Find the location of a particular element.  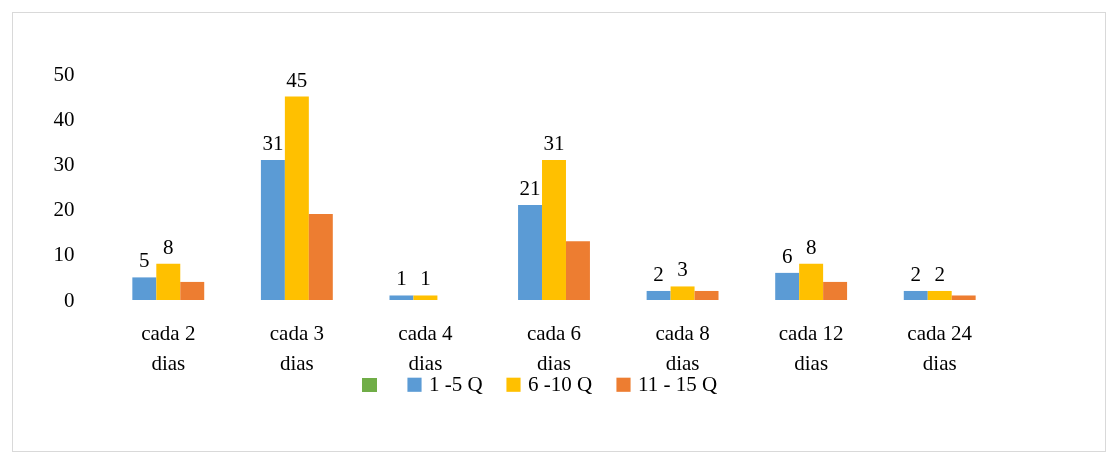

y-tick-label: 30 is located at coordinates (64, 163).